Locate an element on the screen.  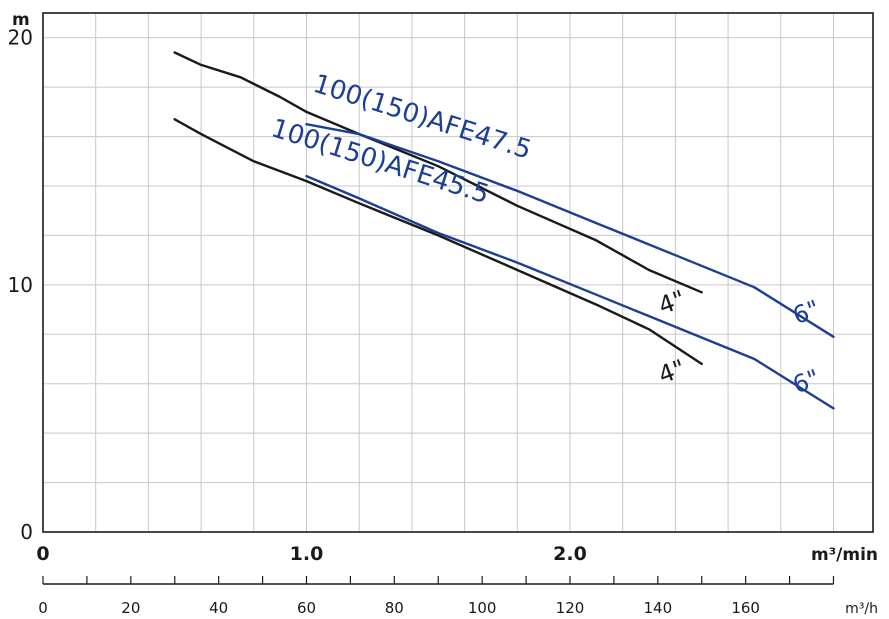
x-secondary-tick-label: 100 is located at coordinates (482, 608).